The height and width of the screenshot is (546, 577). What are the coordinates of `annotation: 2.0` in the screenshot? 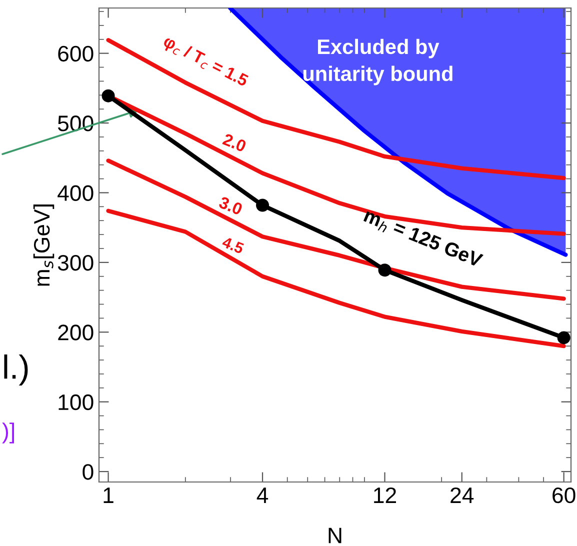 It's located at (234, 142).